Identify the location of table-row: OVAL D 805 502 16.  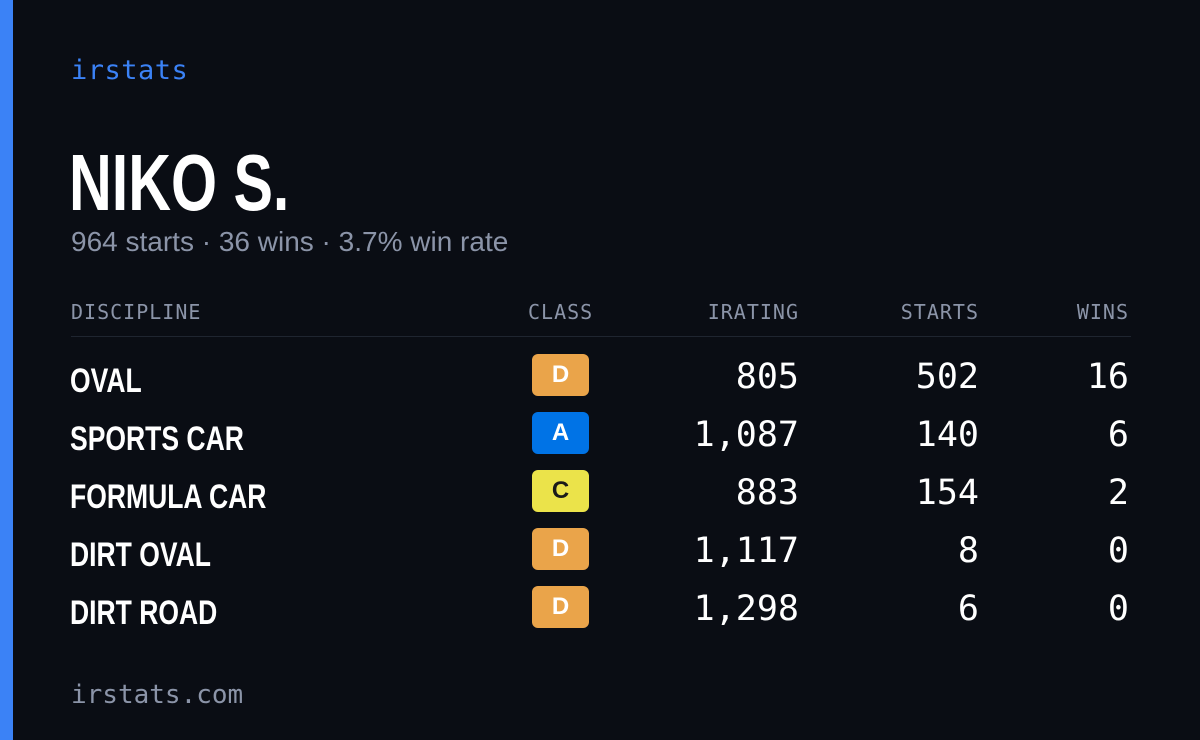
(600, 383).